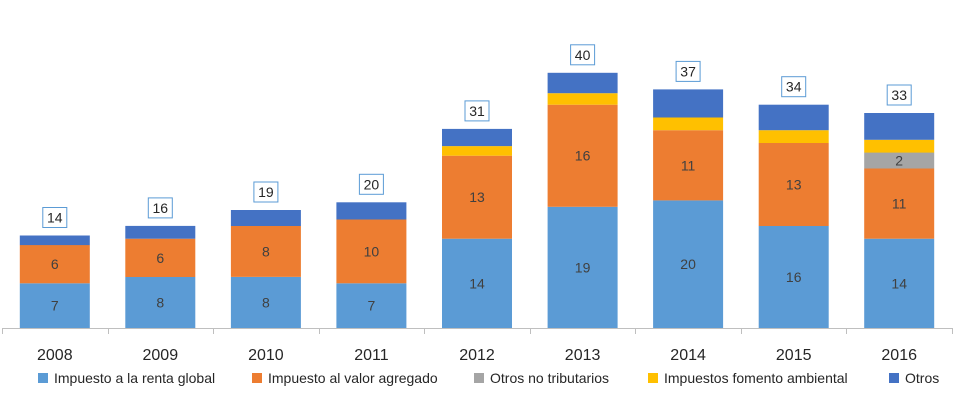 The height and width of the screenshot is (409, 979). I want to click on x-tick-label: 2014, so click(688, 355).